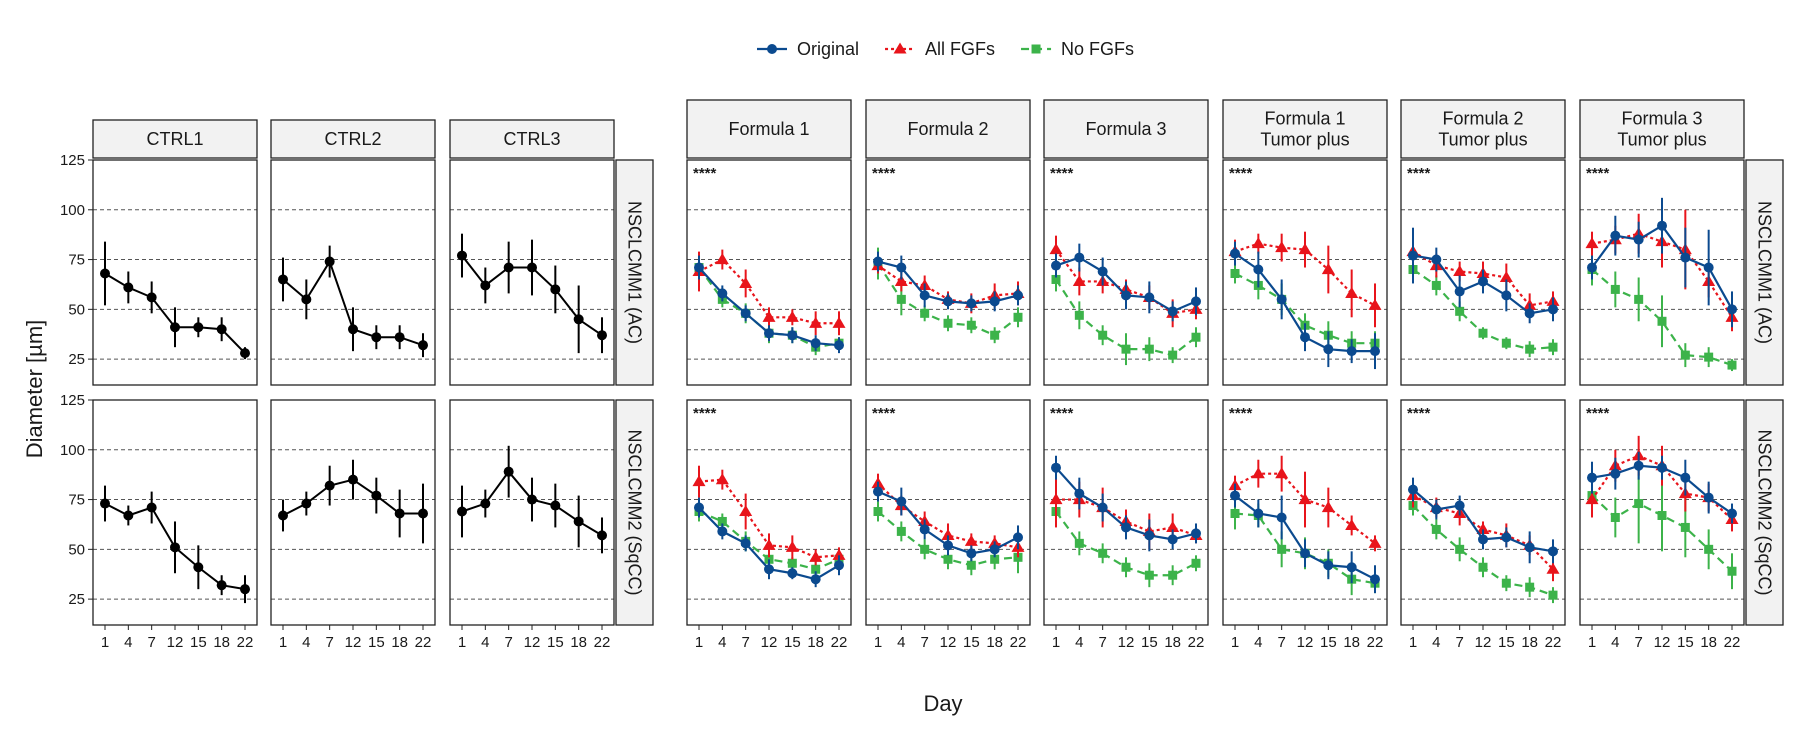  I want to click on x-tick-label: 22, so click(1732, 642).